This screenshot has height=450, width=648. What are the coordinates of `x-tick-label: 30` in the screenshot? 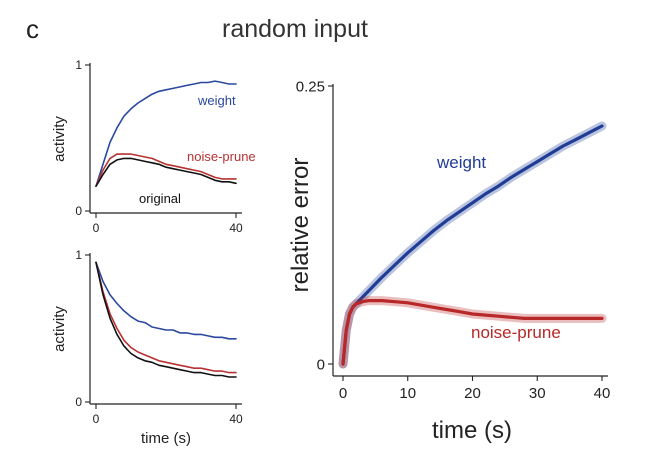 It's located at (537, 393).